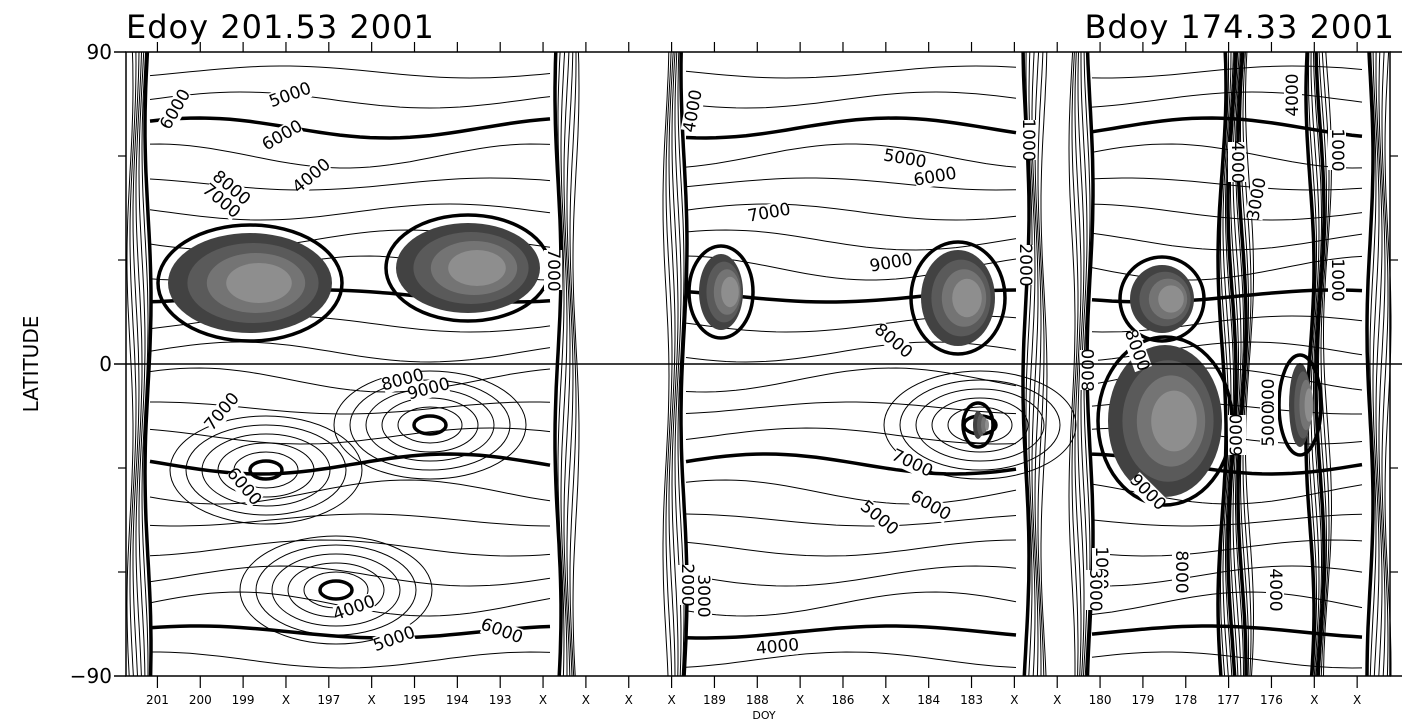 The height and width of the screenshot is (723, 1403). What do you see at coordinates (1185, 700) in the screenshot?
I see `x-tick-label: 178` at bounding box center [1185, 700].